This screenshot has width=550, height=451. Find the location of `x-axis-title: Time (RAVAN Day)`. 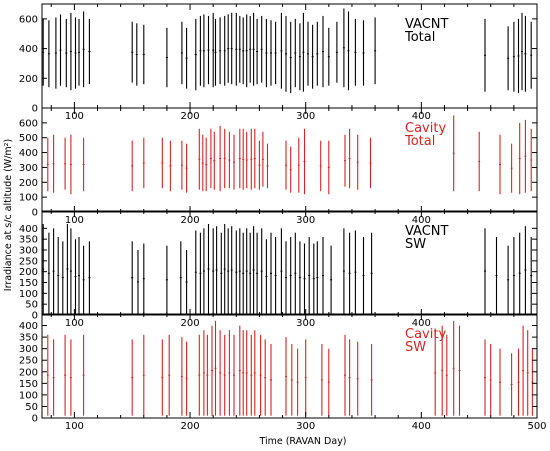

x-axis-title: Time (RAVAN Day) is located at coordinates (302, 441).